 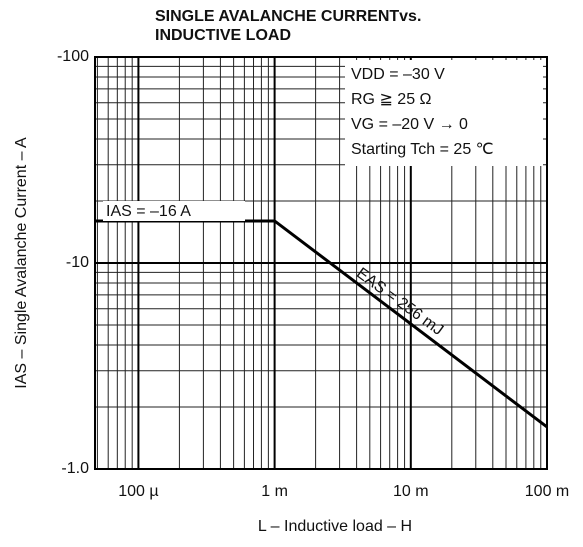 What do you see at coordinates (223, 35) in the screenshot?
I see `chart-title: INDUCTIVE LOAD` at bounding box center [223, 35].